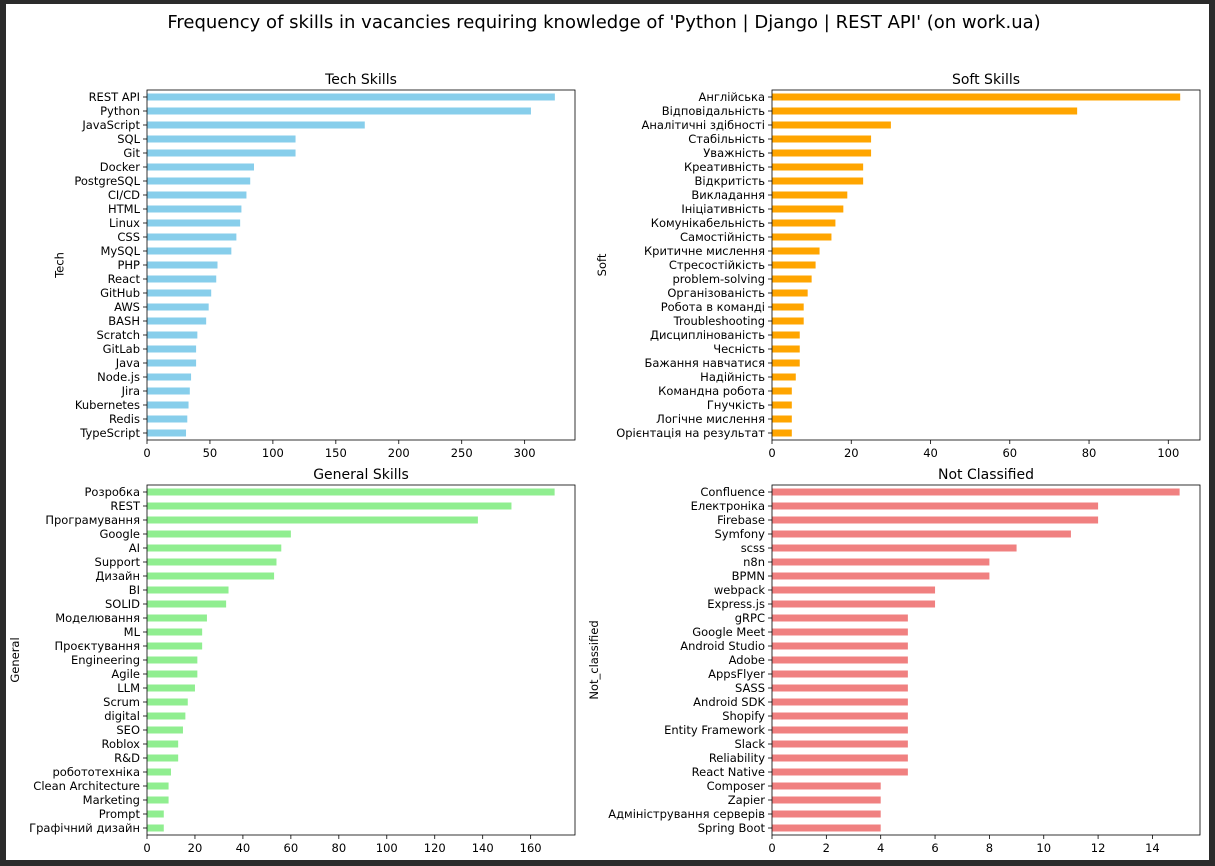  I want to click on not-classified-x-tick-label: 4, so click(880, 848).